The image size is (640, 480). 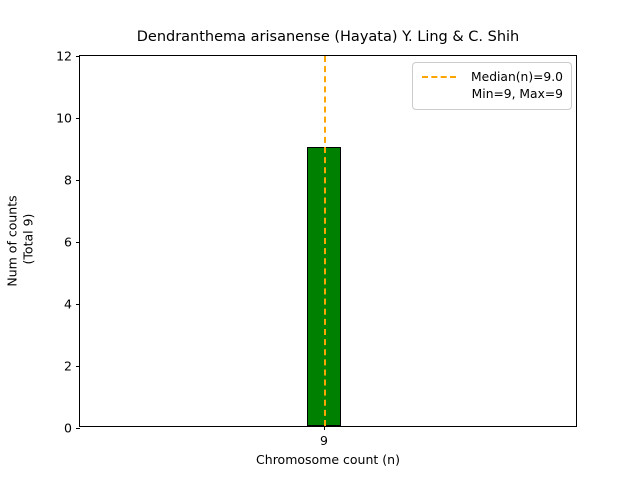 I want to click on legend-label-median: Median(n)=9.0, so click(x=517, y=77).